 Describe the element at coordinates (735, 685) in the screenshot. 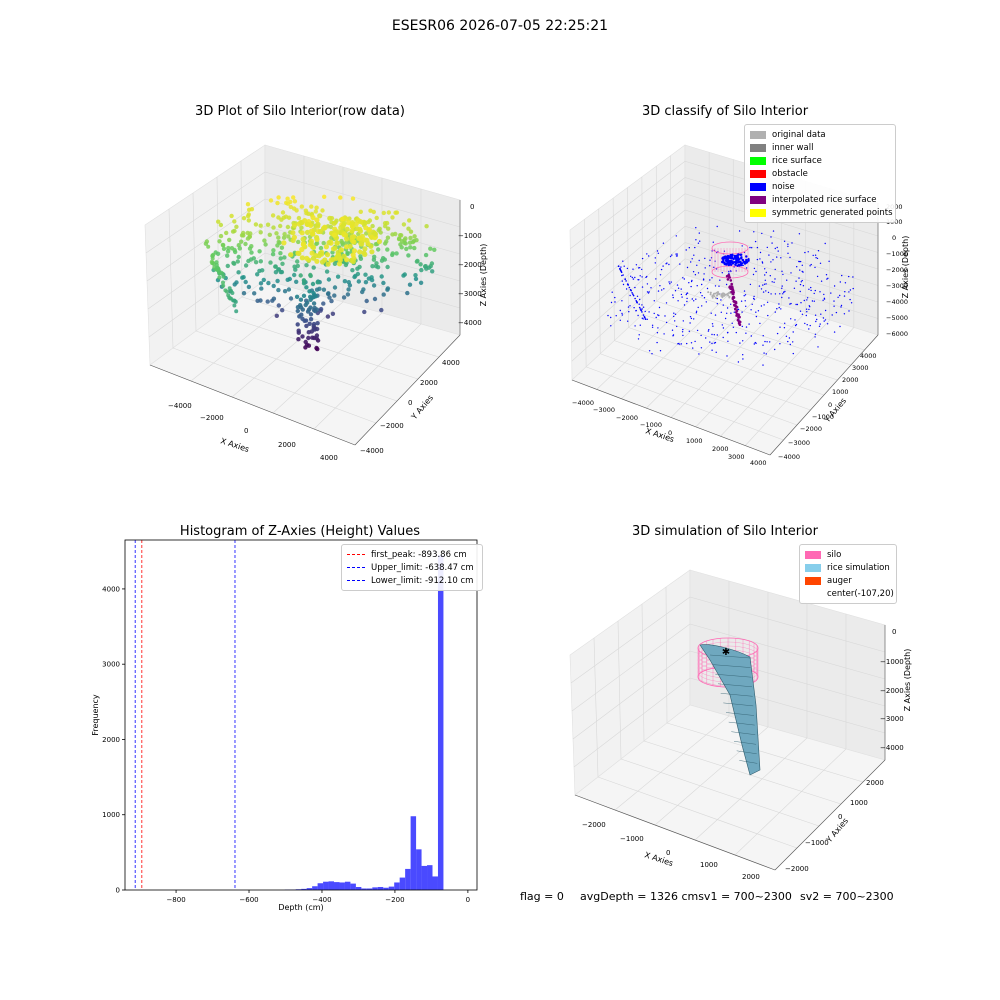

I see `rice-mesh-line` at that location.